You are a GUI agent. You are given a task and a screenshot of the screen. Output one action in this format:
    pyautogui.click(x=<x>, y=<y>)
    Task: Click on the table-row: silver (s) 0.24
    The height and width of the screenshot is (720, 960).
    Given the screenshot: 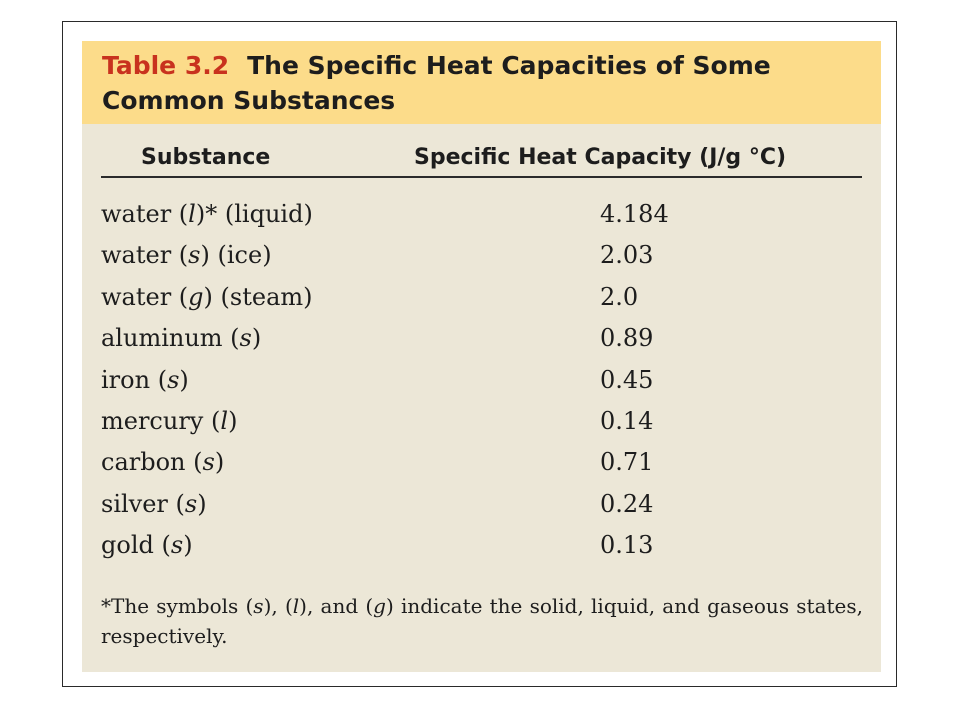 What is the action you would take?
    pyautogui.click(x=481, y=512)
    